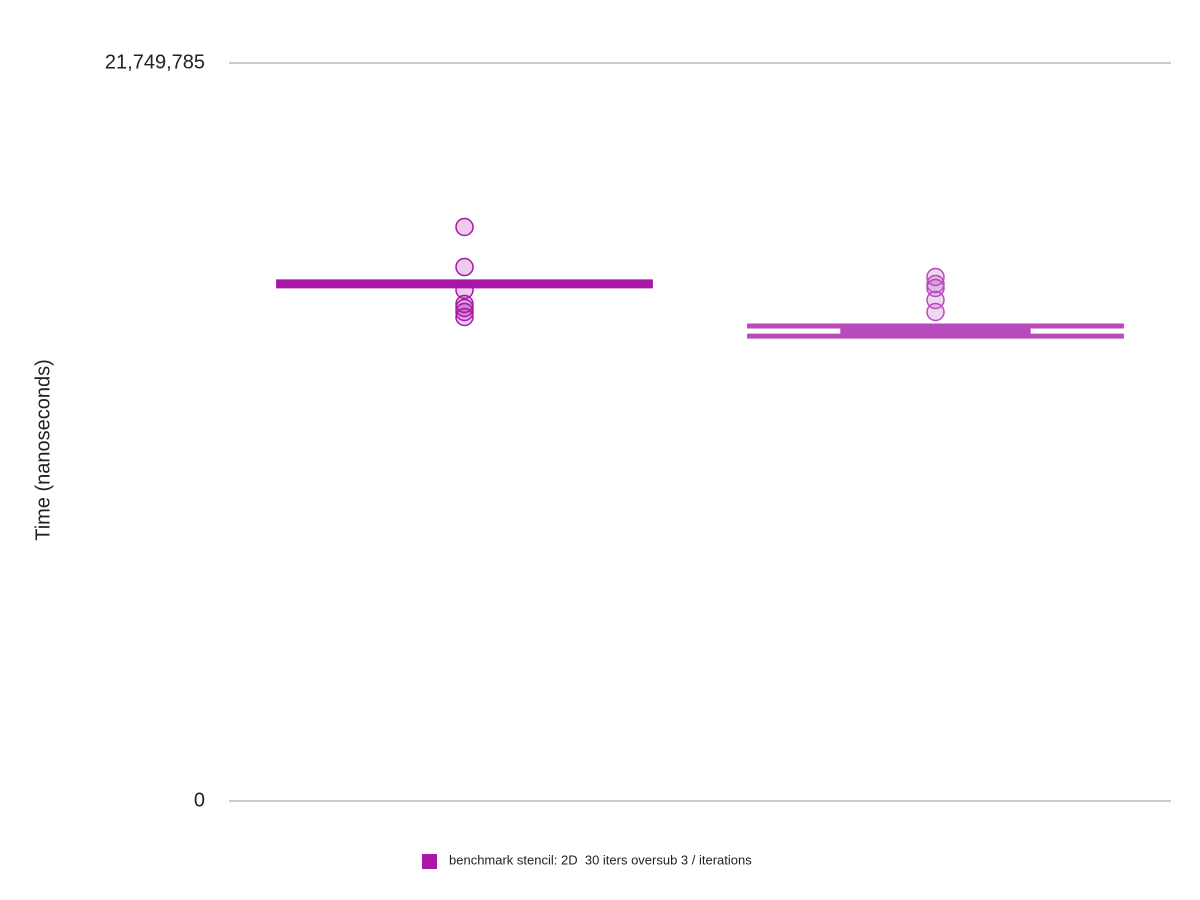  I want to click on y-tick-label: 0, so click(199, 800).